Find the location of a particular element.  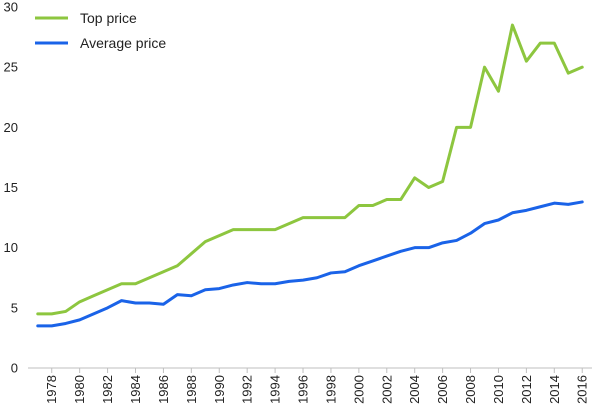

legend-label: Top price is located at coordinates (108, 18).